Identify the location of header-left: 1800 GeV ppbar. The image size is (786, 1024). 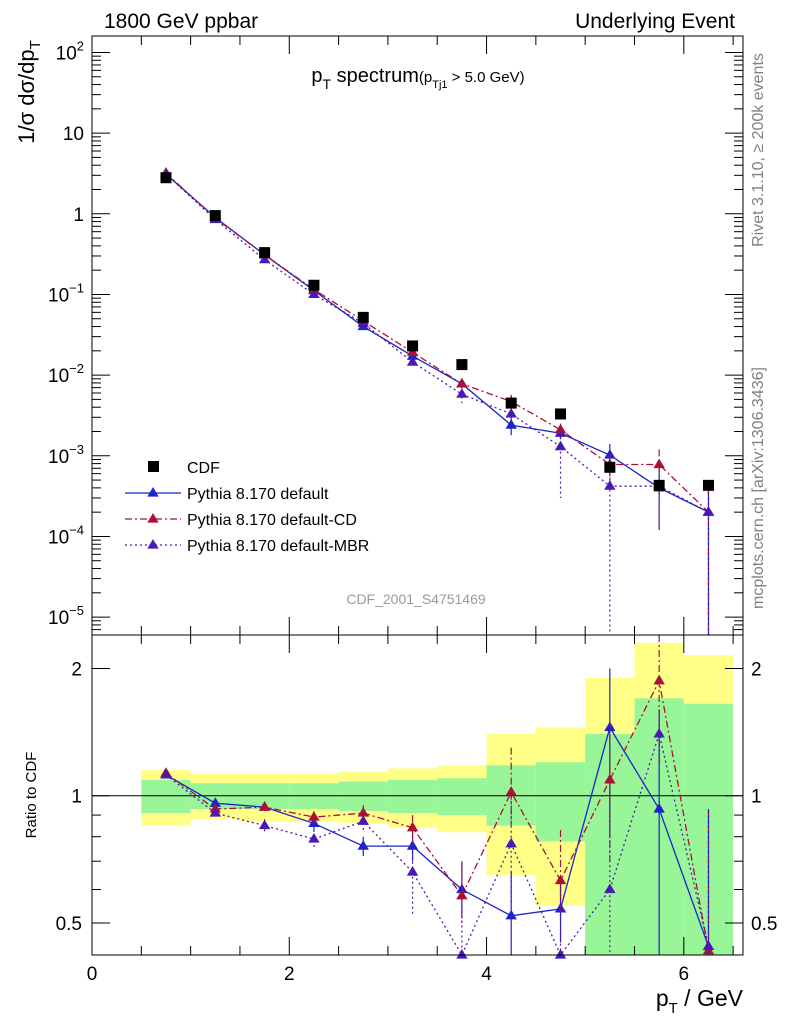
(181, 21).